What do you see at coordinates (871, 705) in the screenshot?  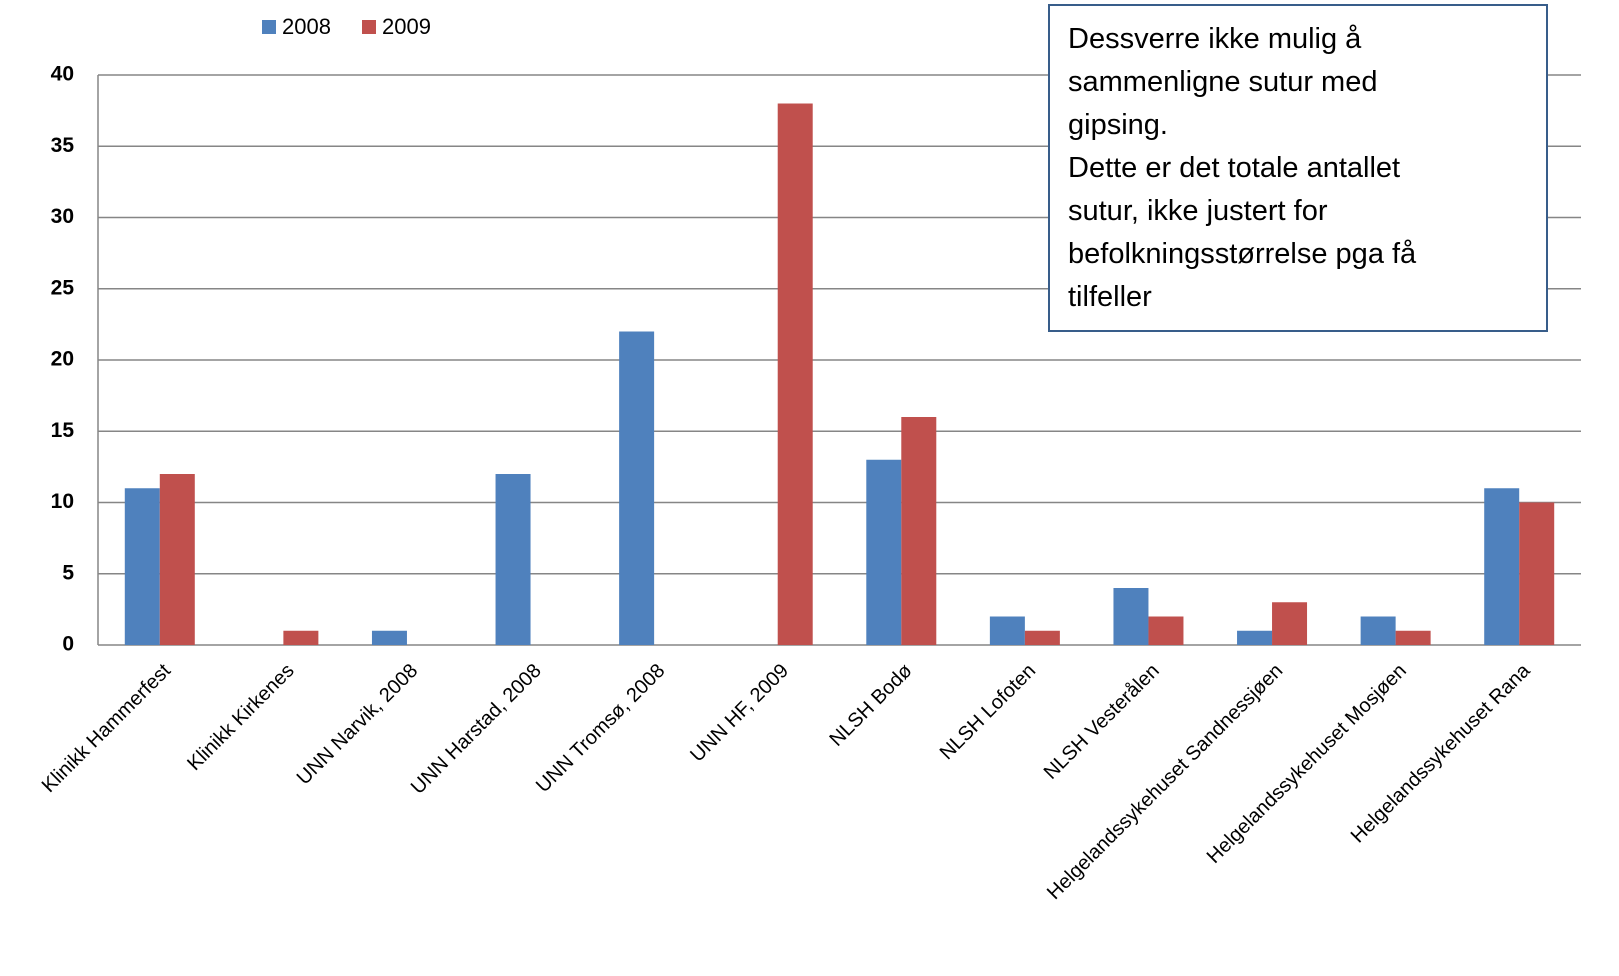 I see `x-tick-label: NLSH Bodø` at bounding box center [871, 705].